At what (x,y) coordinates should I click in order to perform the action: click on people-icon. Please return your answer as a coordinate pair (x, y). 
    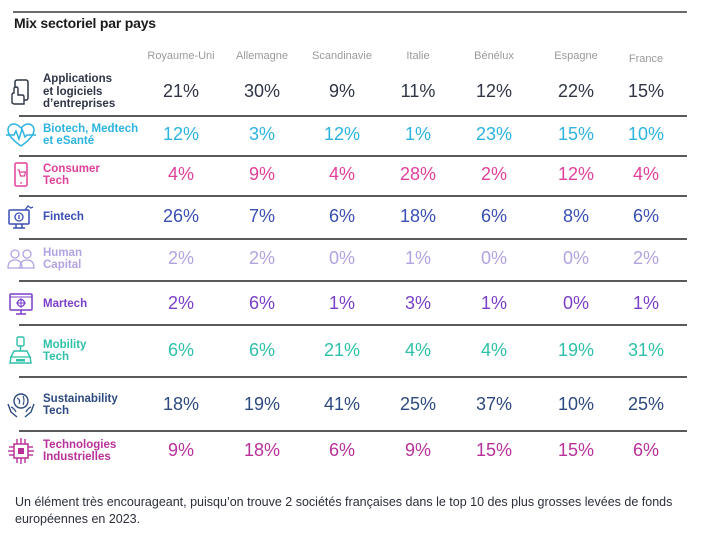
    Looking at the image, I should click on (21, 259).